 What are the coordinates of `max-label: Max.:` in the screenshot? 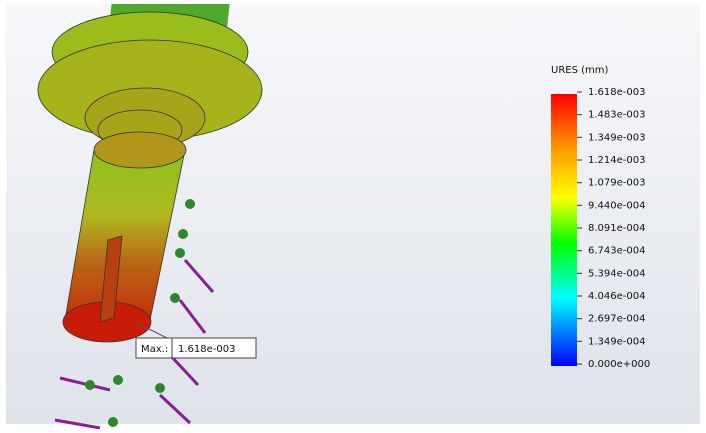 It's located at (154, 349).